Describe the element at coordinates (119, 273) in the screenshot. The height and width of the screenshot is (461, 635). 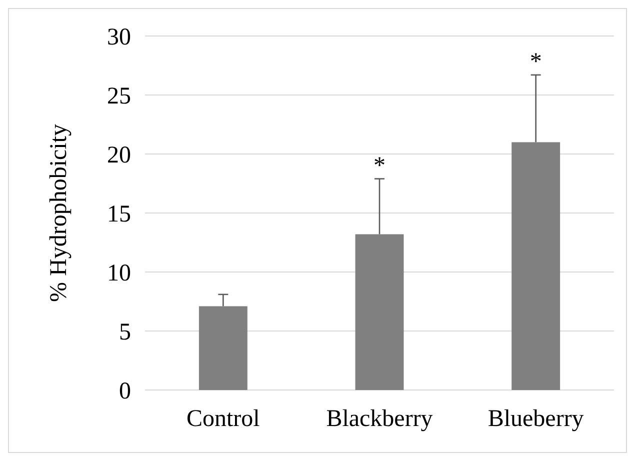
I see `y-tick-label: 10` at that location.